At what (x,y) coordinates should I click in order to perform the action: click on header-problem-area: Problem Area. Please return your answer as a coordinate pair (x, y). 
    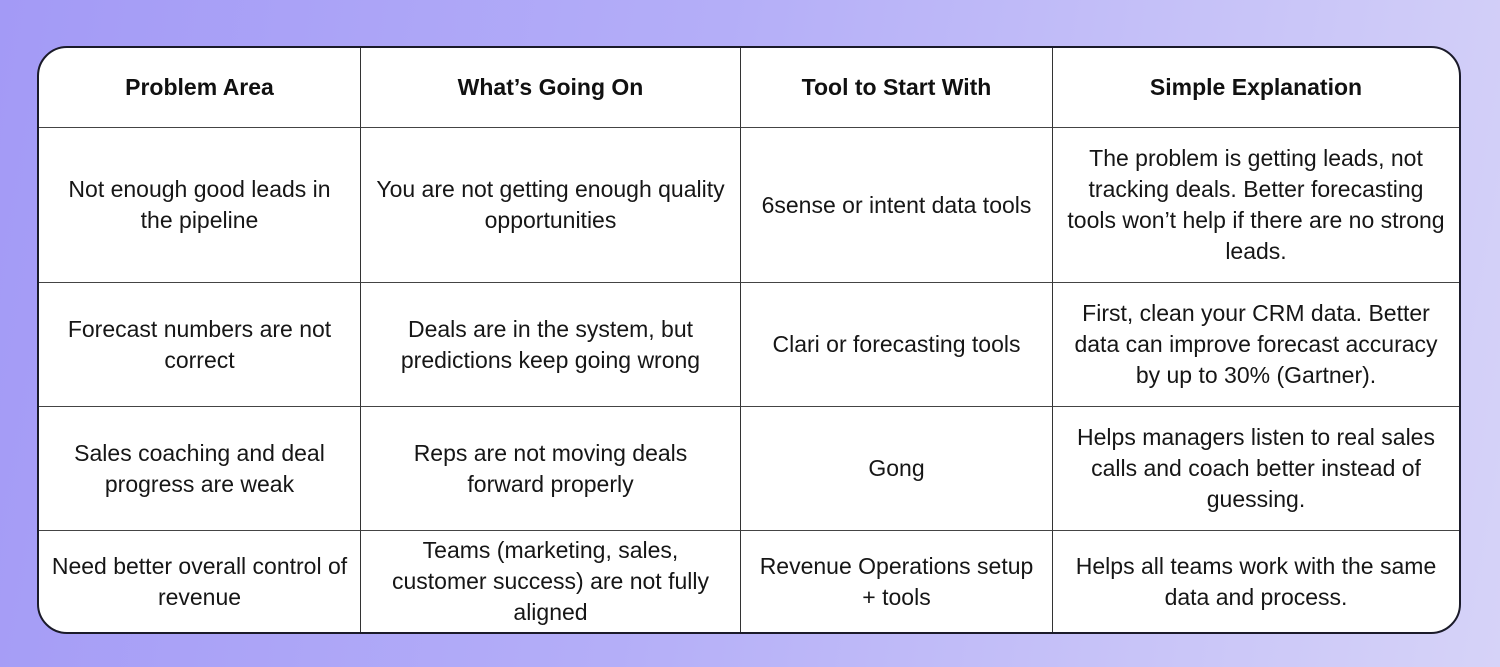
    Looking at the image, I should click on (200, 88).